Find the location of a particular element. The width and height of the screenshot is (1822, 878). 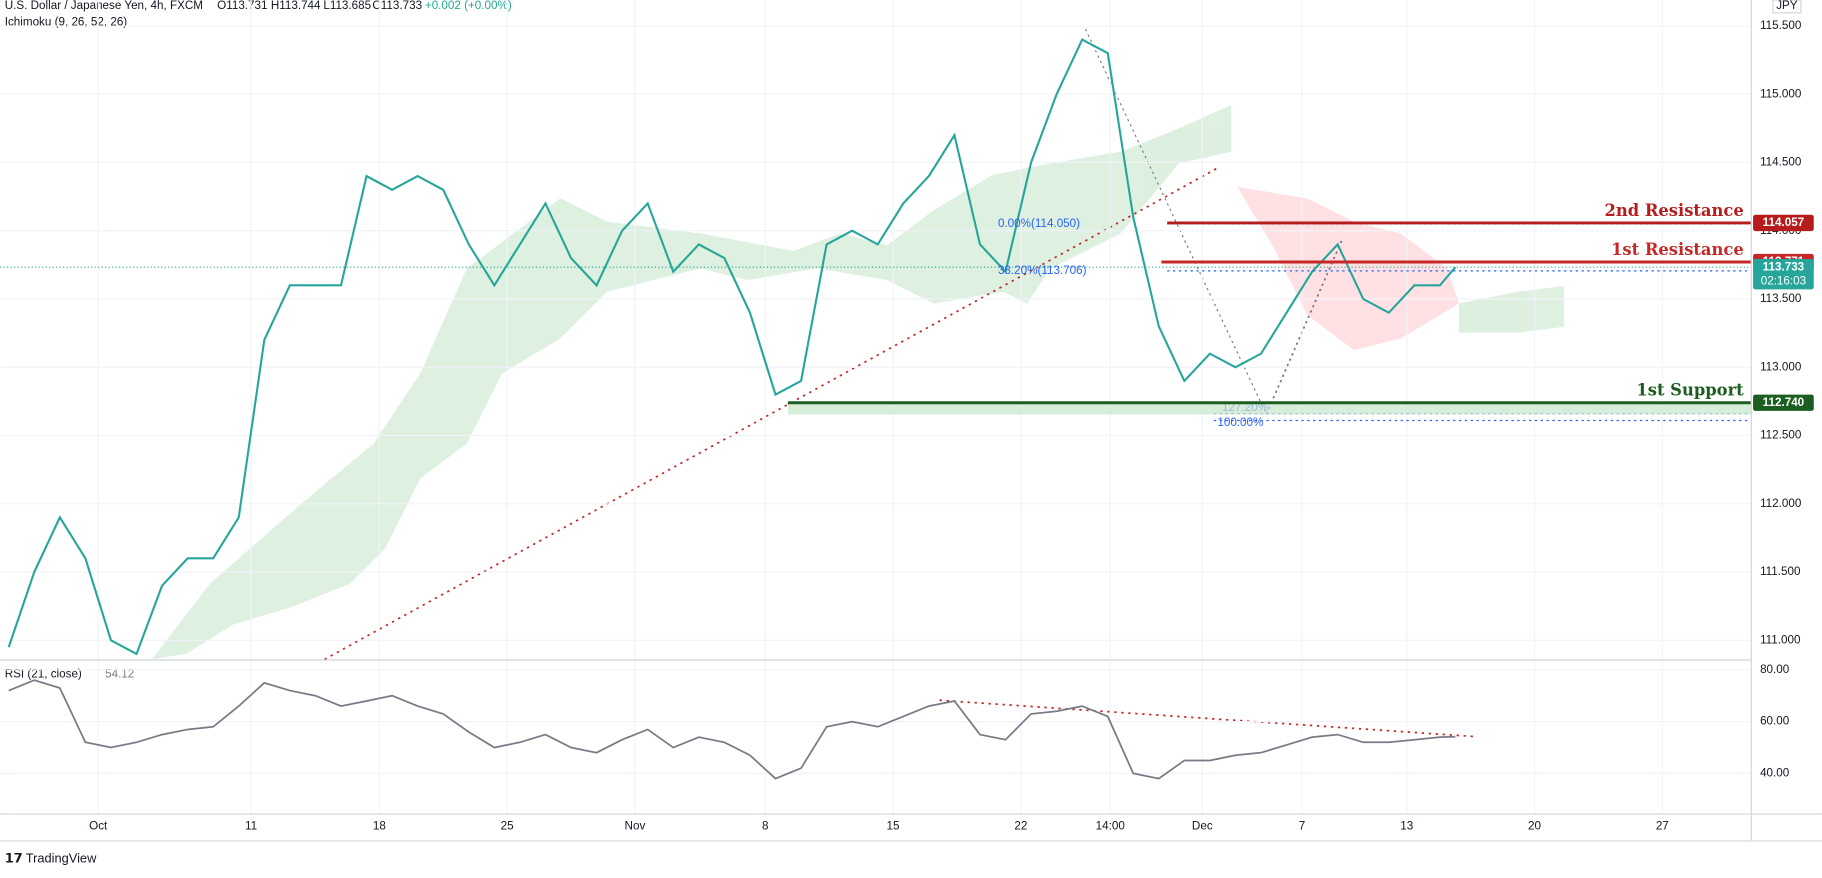

y-tick-label: 114.500 is located at coordinates (1781, 162).